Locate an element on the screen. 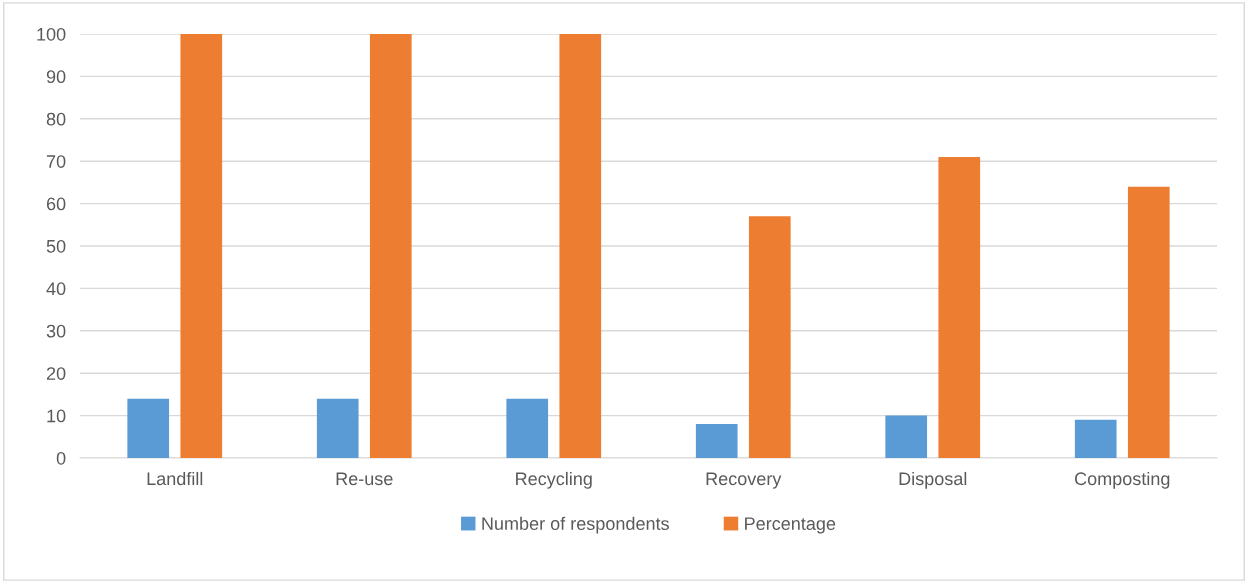 The height and width of the screenshot is (583, 1248). x-tick-label: Recycling is located at coordinates (554, 480).